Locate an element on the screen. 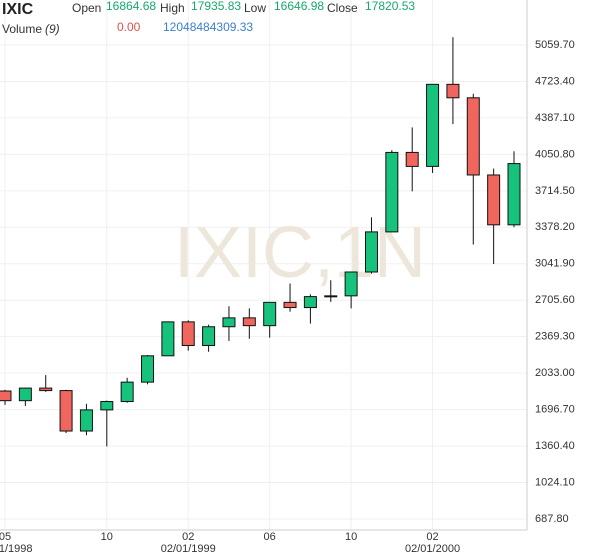 Image resolution: width=600 pixels, height=558 pixels. watermark: IXIC,1N is located at coordinates (300, 253).